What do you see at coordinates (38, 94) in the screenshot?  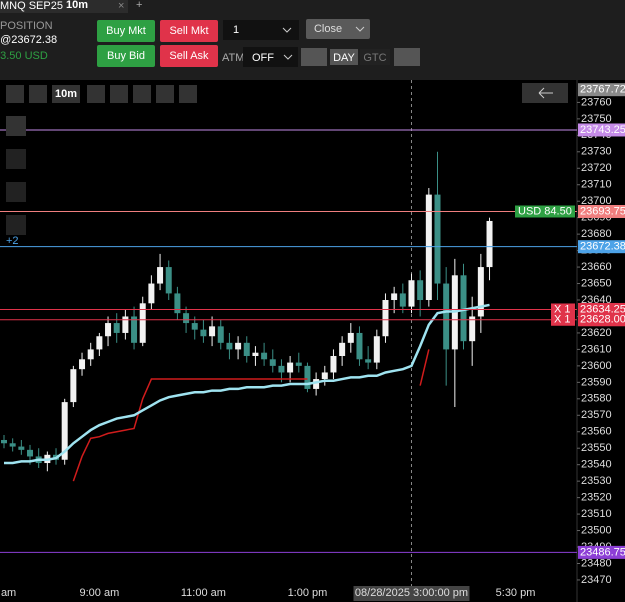 I see `zoom-out` at bounding box center [38, 94].